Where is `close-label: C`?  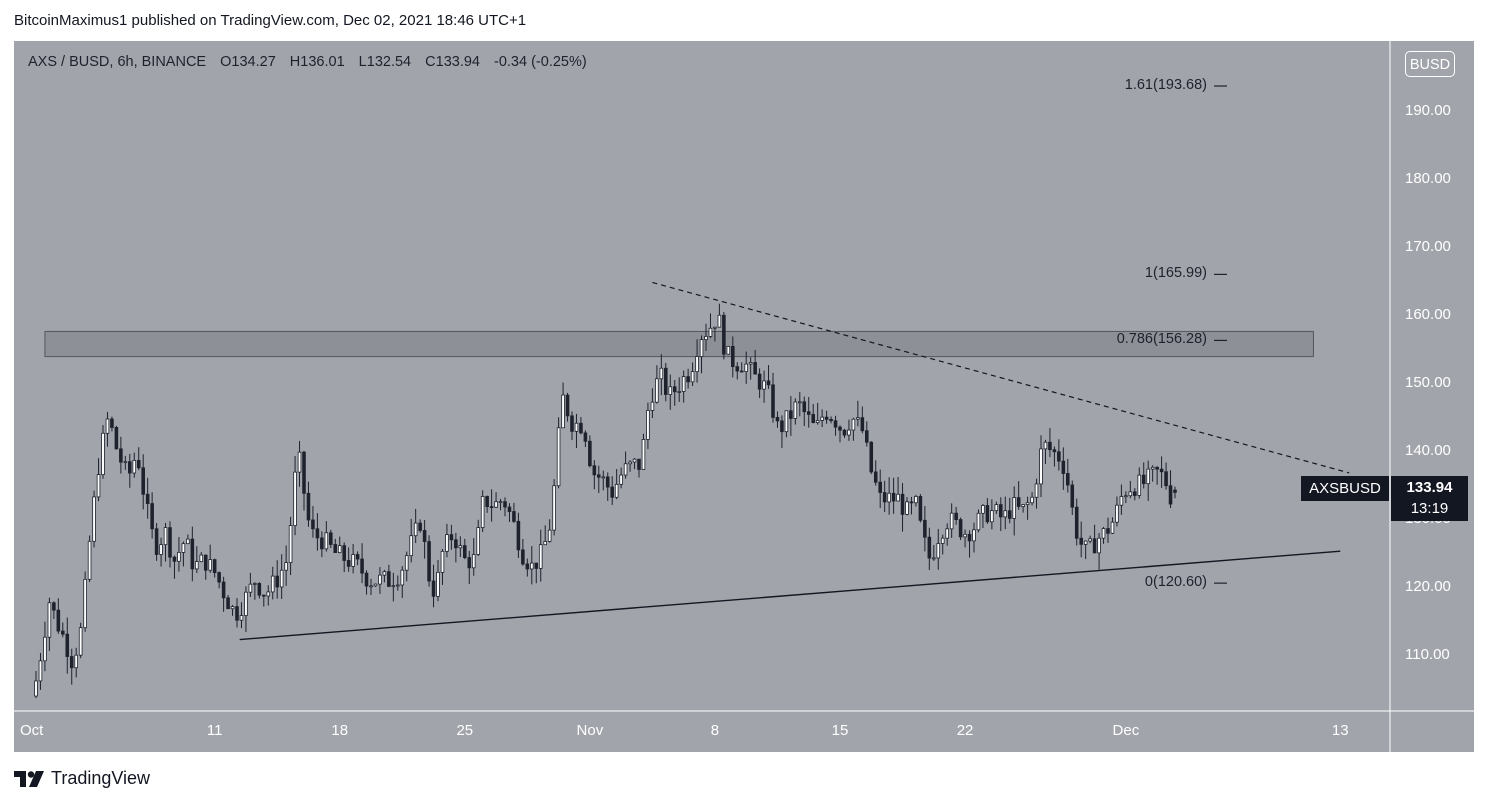 close-label: C is located at coordinates (430, 62).